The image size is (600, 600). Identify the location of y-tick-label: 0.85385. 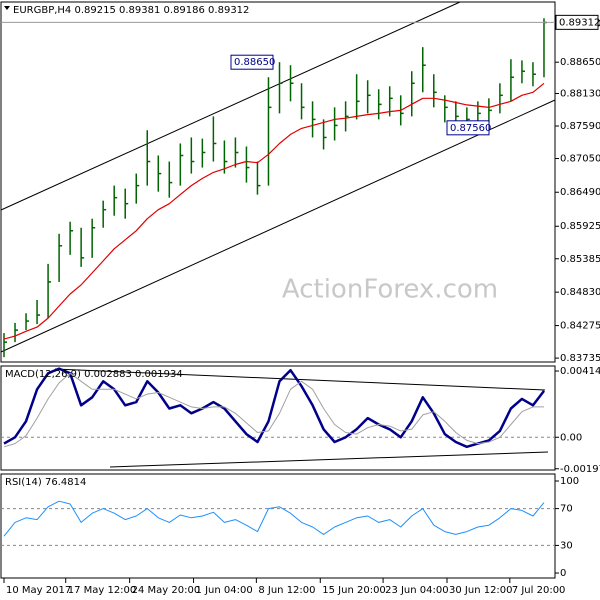
(580, 259).